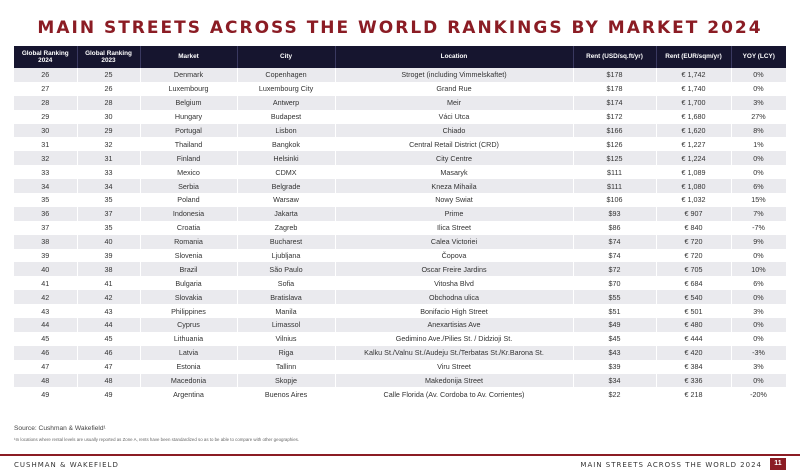 This screenshot has height=470, width=800. I want to click on cell-ranking-2023: 32, so click(109, 144).